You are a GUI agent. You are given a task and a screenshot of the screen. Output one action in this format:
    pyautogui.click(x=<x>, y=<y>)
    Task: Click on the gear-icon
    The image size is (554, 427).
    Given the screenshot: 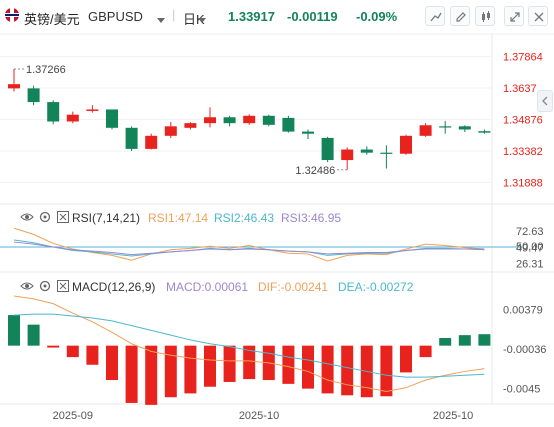 What is the action you would take?
    pyautogui.click(x=45, y=219)
    